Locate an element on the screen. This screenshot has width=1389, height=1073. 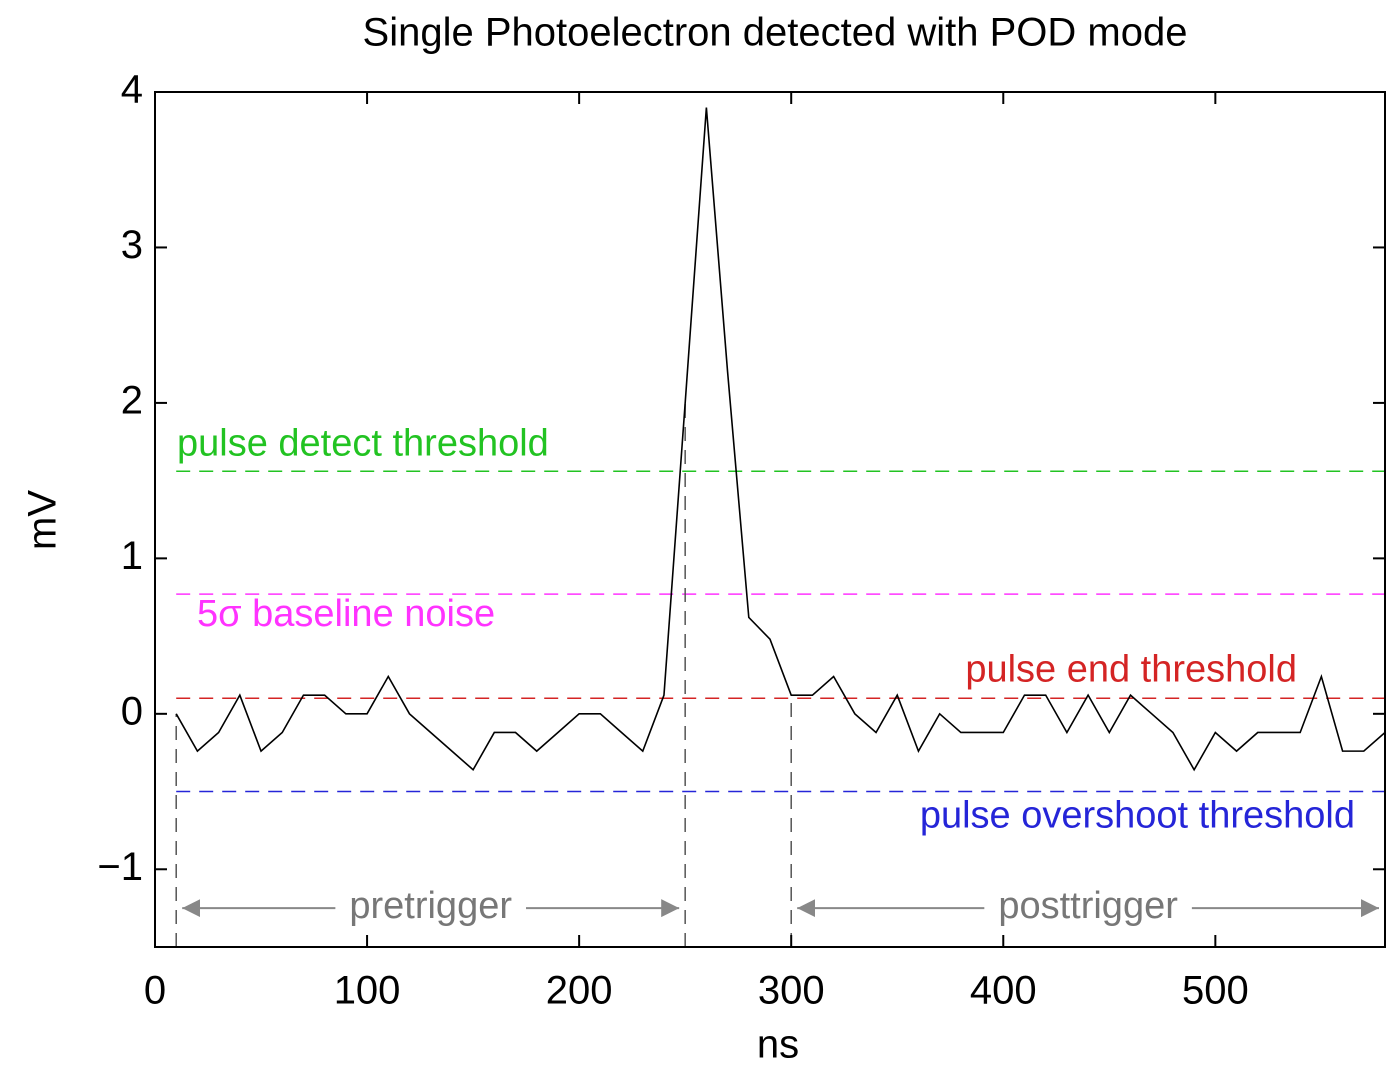
y-tick-label: 0 is located at coordinates (132, 711).